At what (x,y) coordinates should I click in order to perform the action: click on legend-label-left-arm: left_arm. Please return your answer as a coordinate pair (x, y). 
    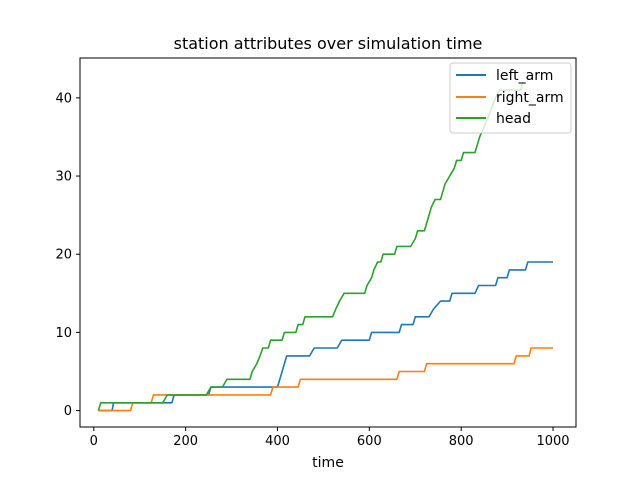
    Looking at the image, I should click on (524, 76).